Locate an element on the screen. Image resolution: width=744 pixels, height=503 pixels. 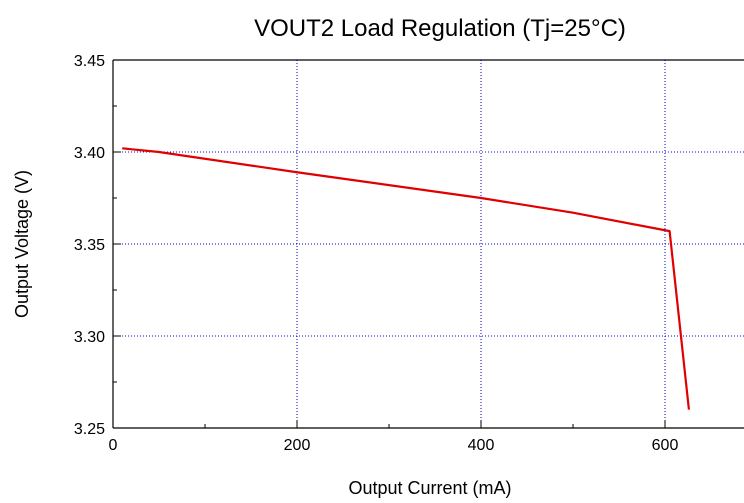
x-tick-label: 600 is located at coordinates (665, 445).